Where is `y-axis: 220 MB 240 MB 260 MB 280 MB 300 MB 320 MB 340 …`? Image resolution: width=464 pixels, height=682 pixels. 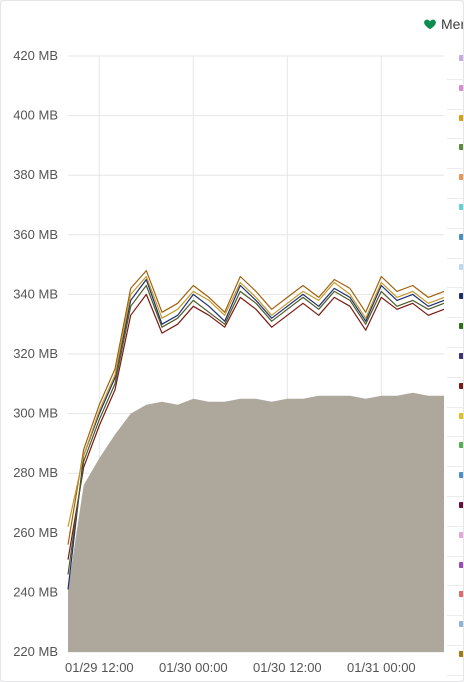 y-axis: 220 MB 240 MB 260 MB 280 MB 300 MB 320 MB 340 … is located at coordinates (35, 353).